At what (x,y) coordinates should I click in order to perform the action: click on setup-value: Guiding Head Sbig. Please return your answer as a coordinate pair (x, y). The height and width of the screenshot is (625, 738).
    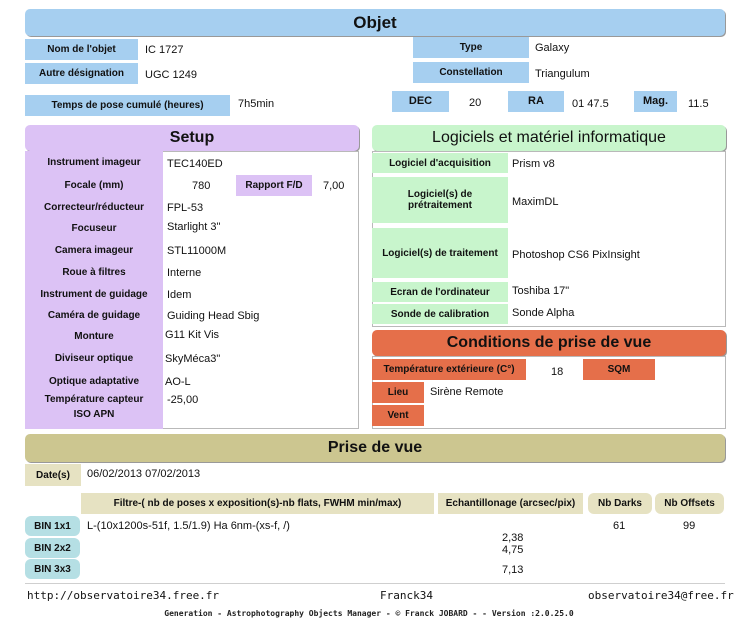
    Looking at the image, I should click on (213, 316).